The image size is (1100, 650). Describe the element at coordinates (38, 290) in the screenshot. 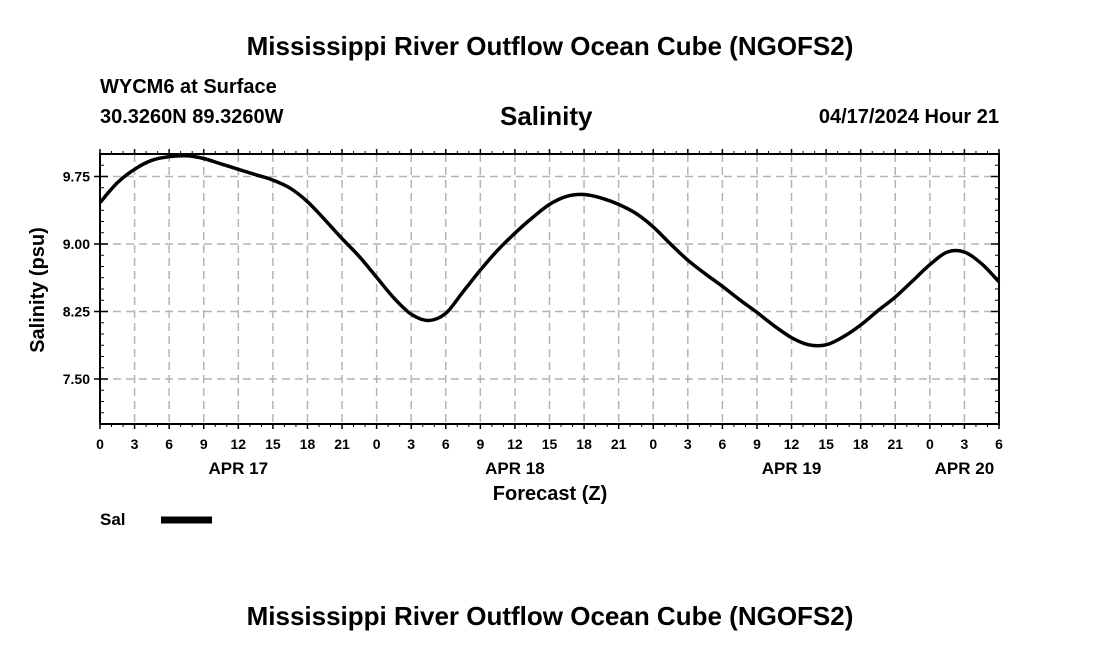

I see `y-axis-title: Salinity (psu)` at that location.